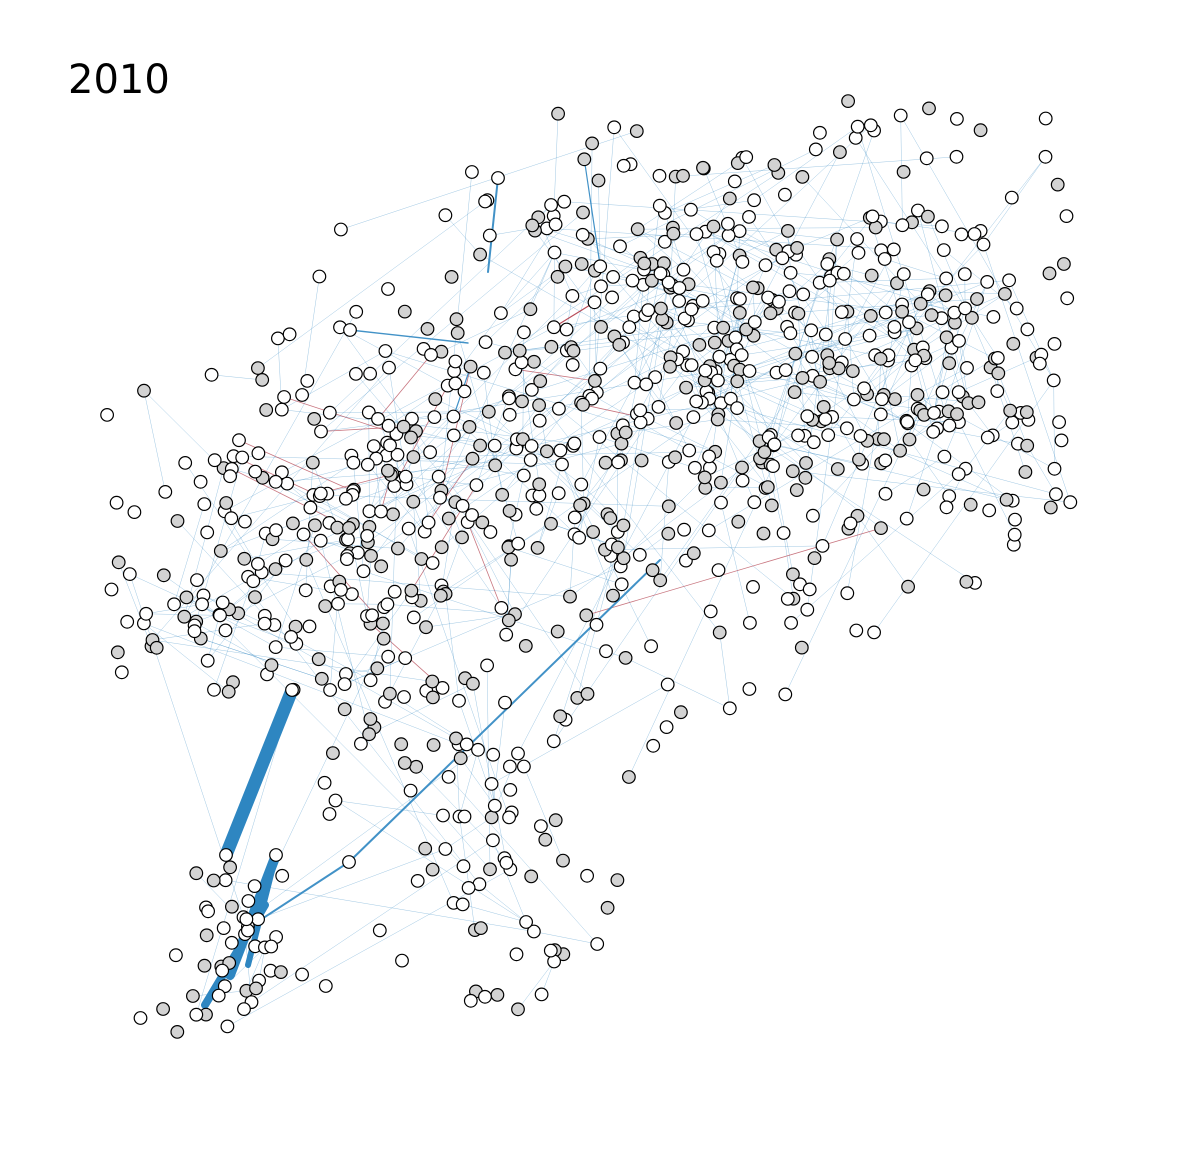 The height and width of the screenshot is (1175, 1182). Describe the element at coordinates (592, 212) in the screenshot. I see `medium-edge` at that location.